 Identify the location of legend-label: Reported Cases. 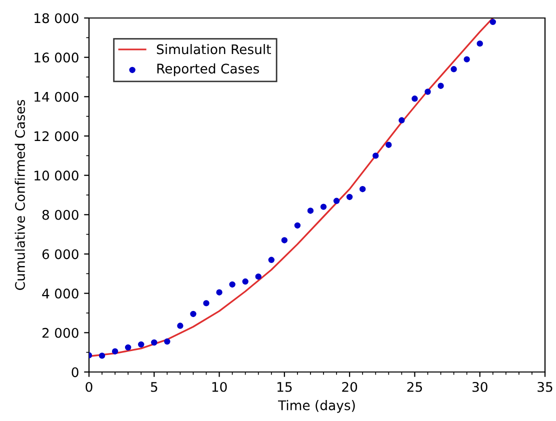
(208, 69).